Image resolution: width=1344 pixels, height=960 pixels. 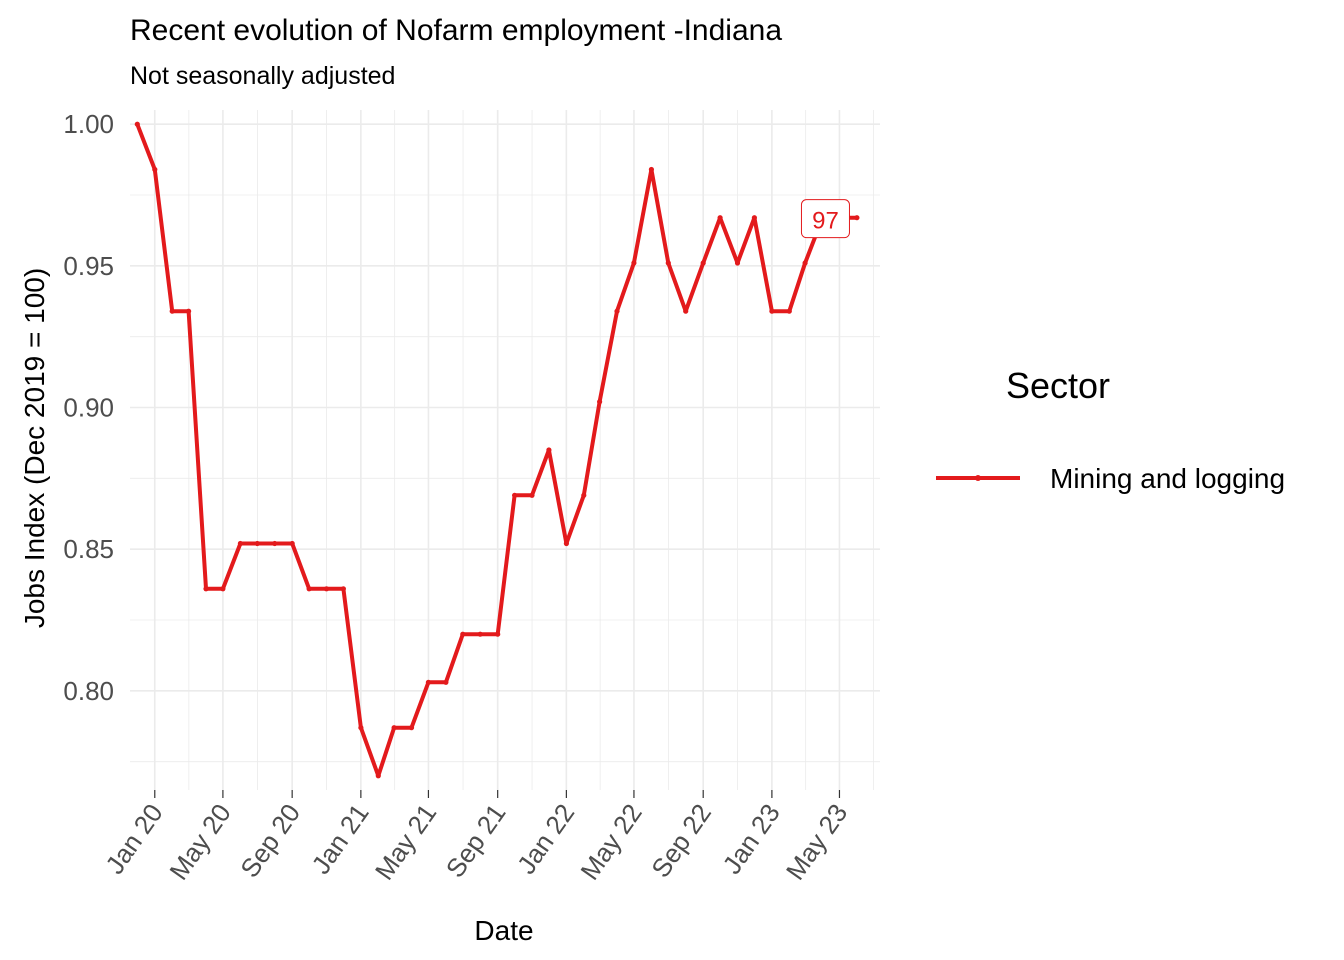 I want to click on end-label-text: 97, so click(x=825, y=221).